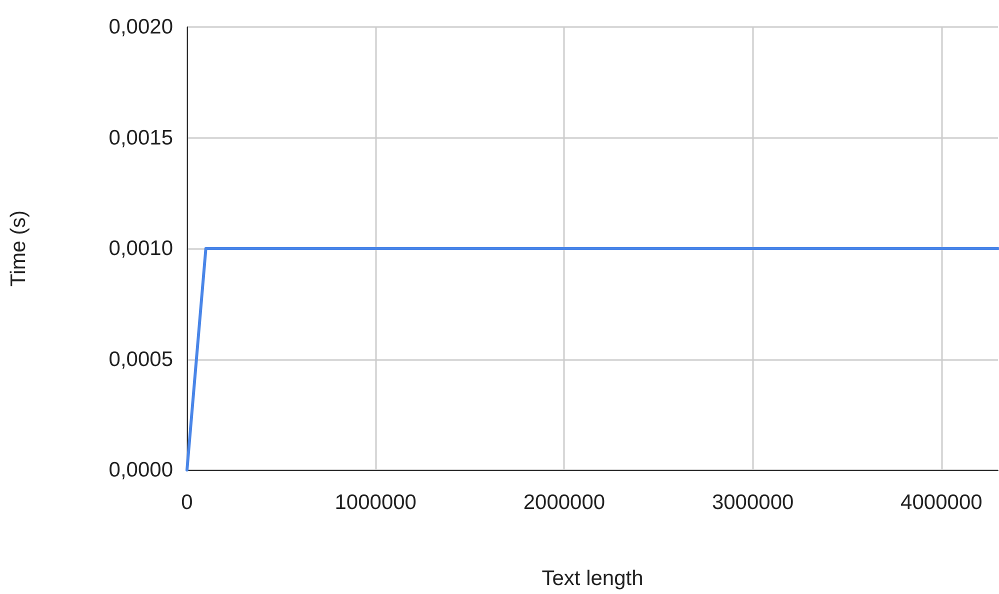 The height and width of the screenshot is (594, 999). What do you see at coordinates (564, 502) in the screenshot?
I see `x-tick-label: 2000000` at bounding box center [564, 502].